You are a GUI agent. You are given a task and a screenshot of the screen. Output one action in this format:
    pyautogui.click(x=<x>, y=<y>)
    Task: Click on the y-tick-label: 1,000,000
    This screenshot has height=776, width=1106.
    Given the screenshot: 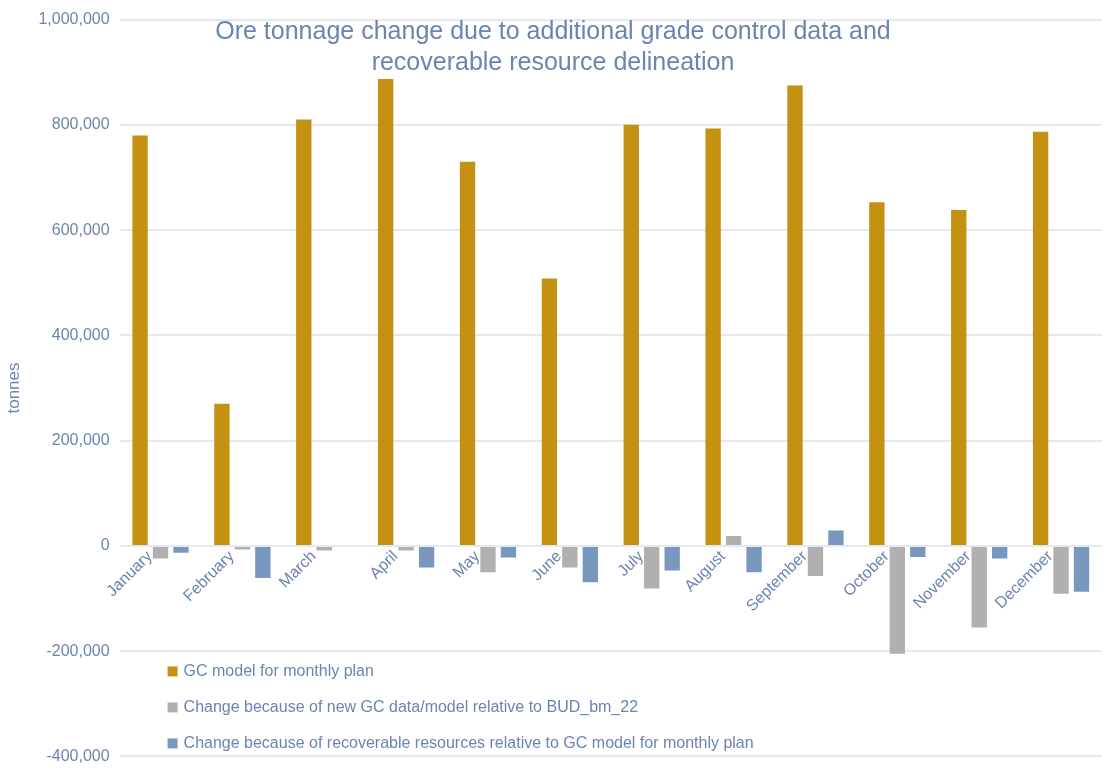 What is the action you would take?
    pyautogui.click(x=74, y=19)
    